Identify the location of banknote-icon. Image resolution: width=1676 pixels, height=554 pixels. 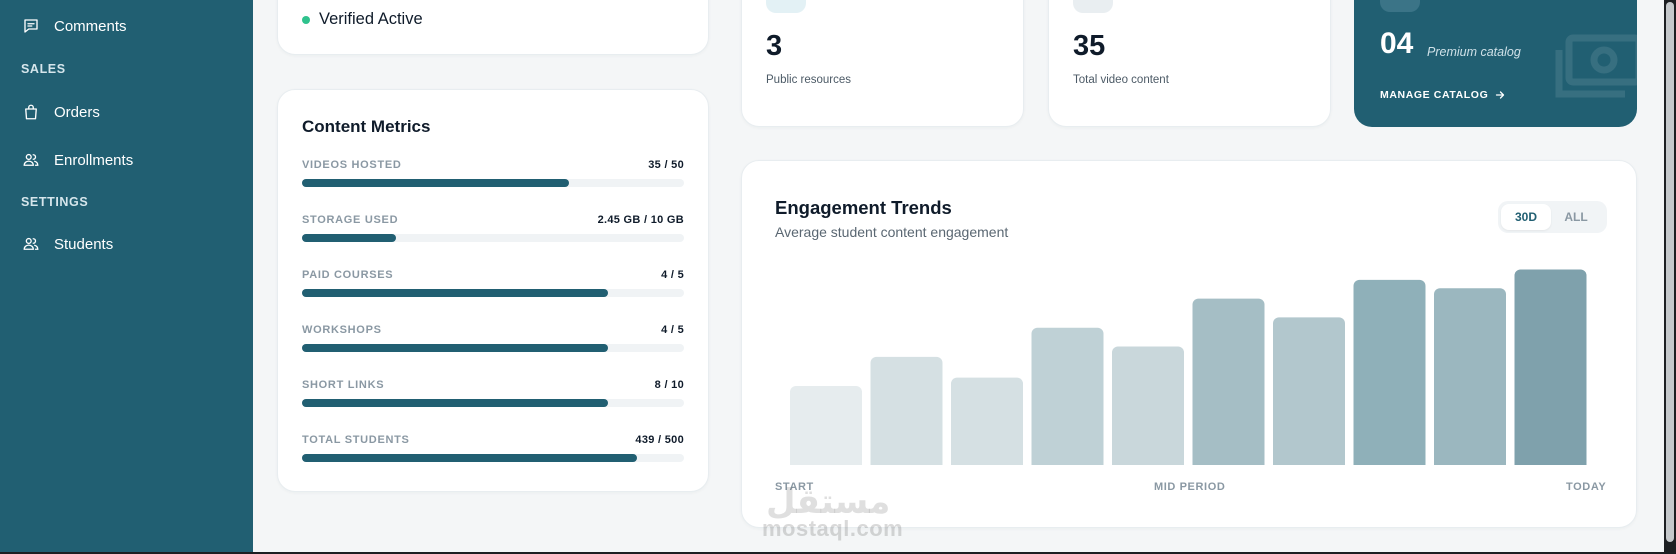
(1596, 66).